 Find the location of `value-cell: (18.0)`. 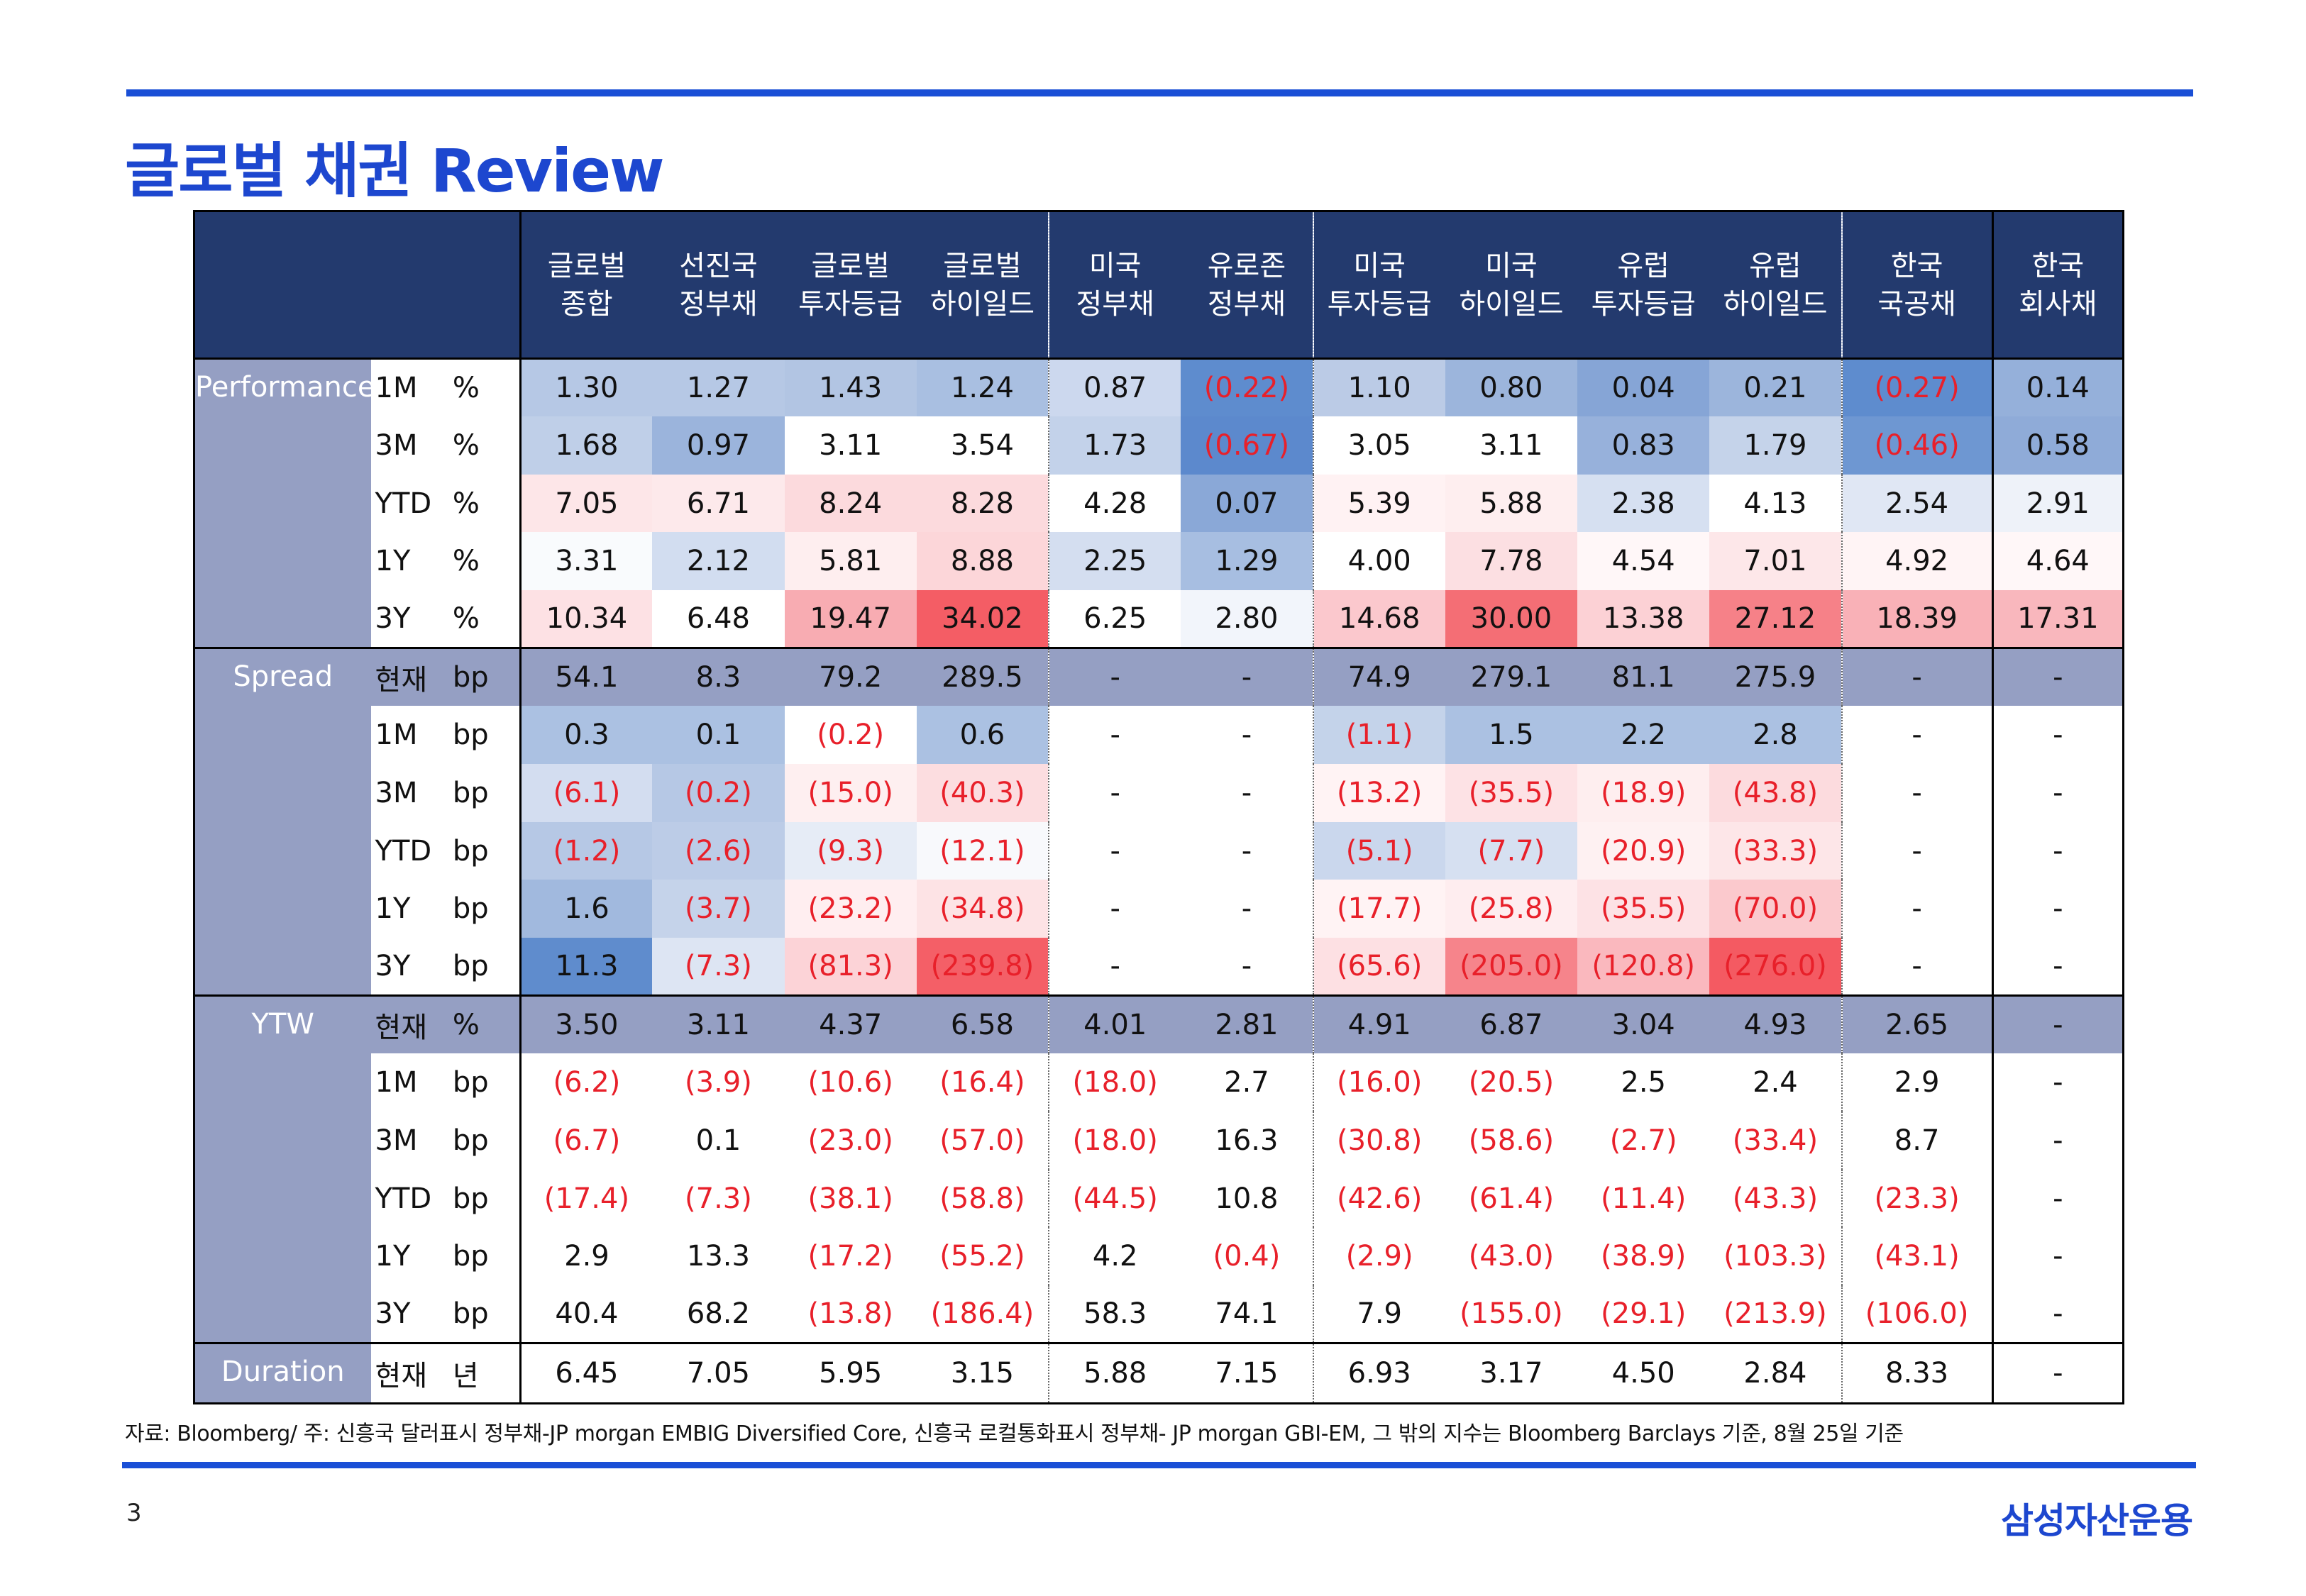

value-cell: (18.0) is located at coordinates (1114, 1141).